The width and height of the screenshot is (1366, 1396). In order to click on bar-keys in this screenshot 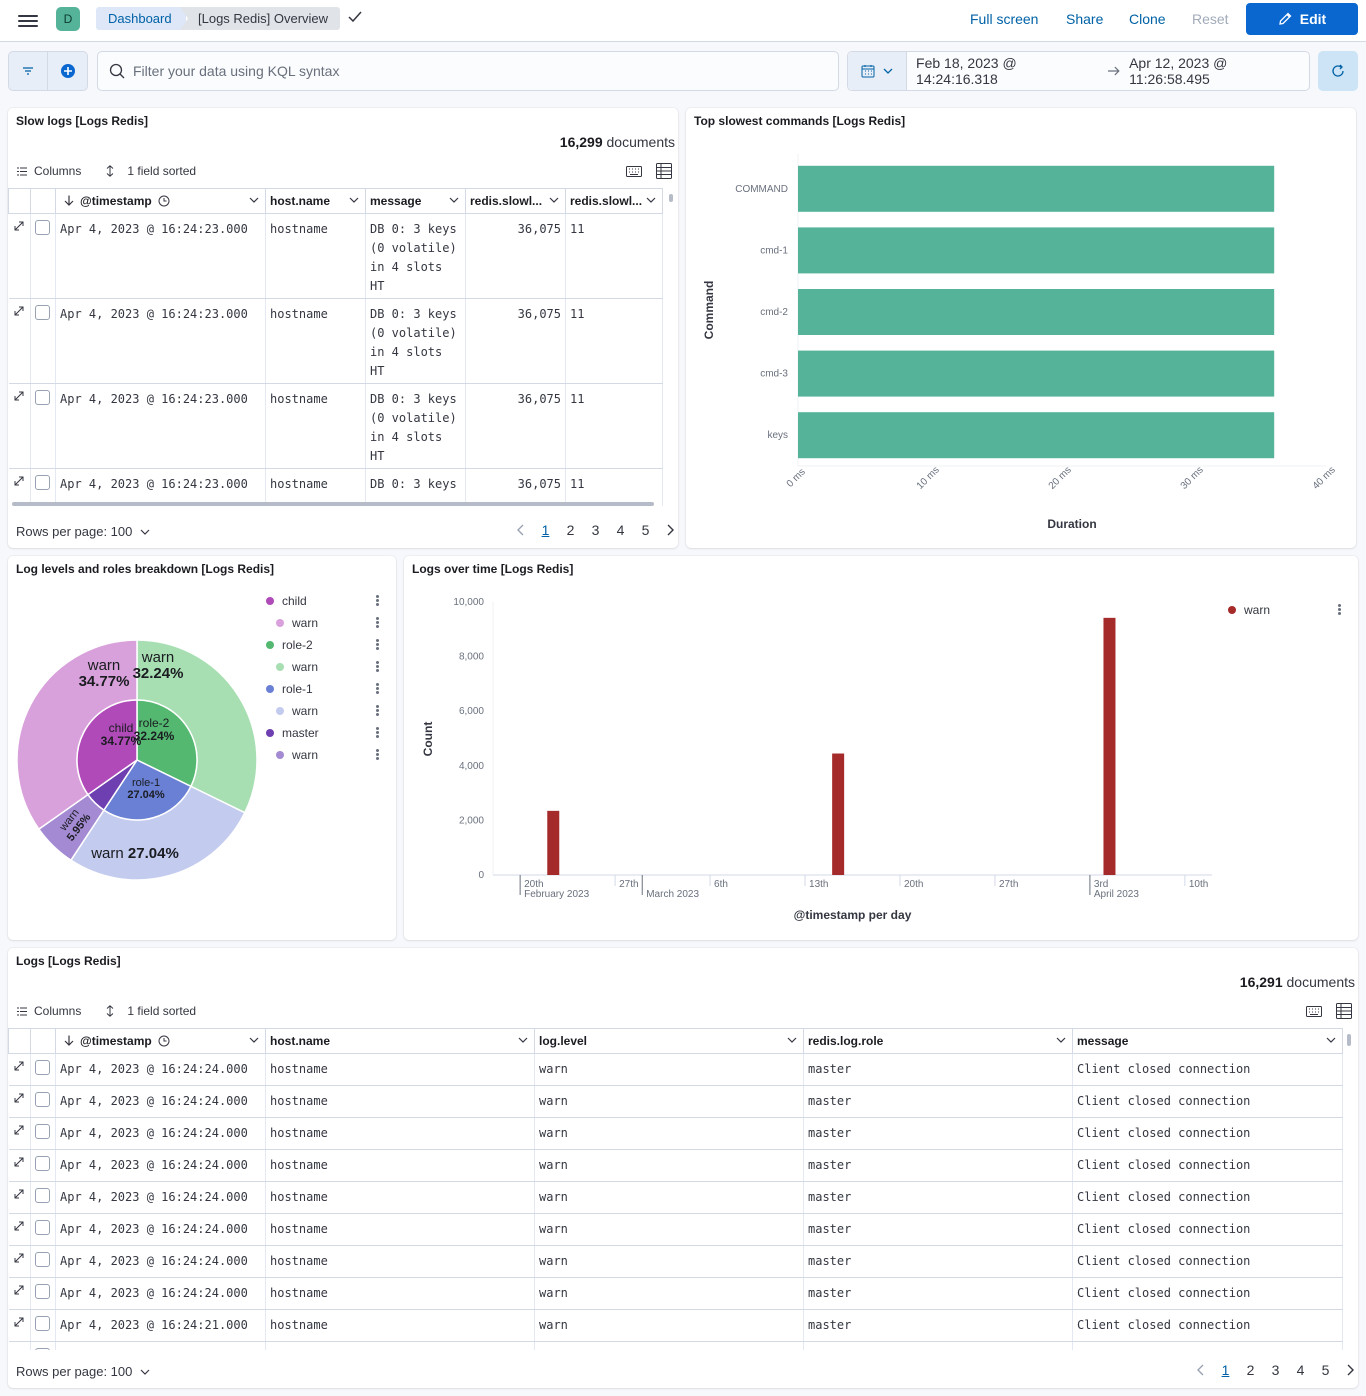, I will do `click(1036, 435)`.